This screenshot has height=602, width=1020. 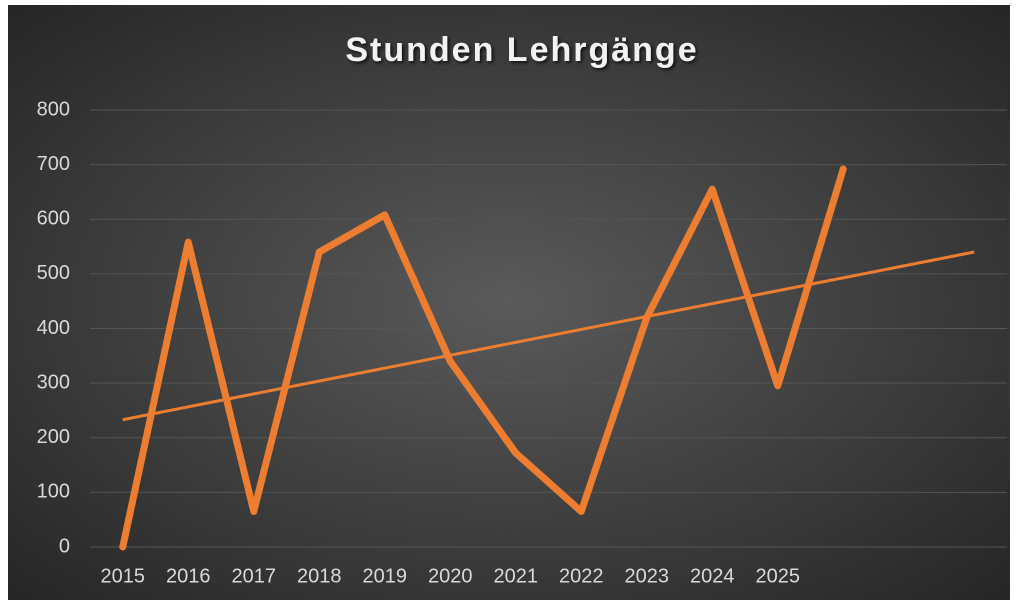 What do you see at coordinates (516, 576) in the screenshot?
I see `x-tick-label: 2021` at bounding box center [516, 576].